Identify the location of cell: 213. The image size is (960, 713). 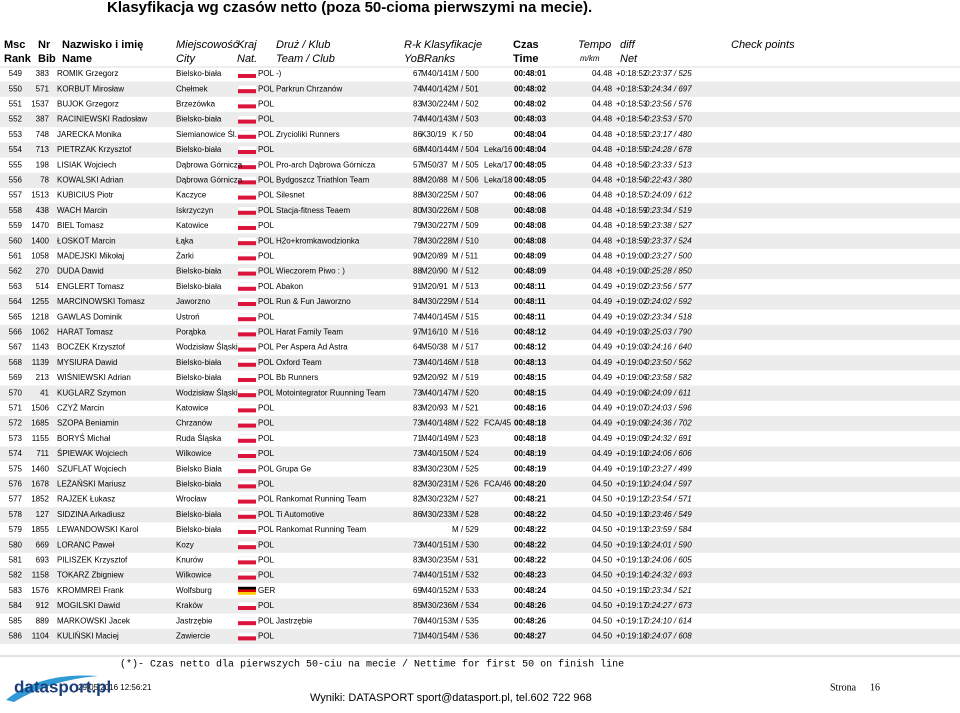
(43, 377).